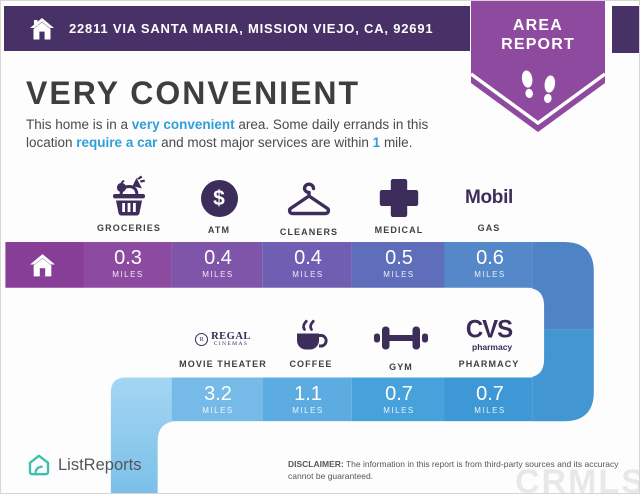 The image size is (640, 494). I want to click on distance-atm: 0.4 MILES, so click(218, 263).